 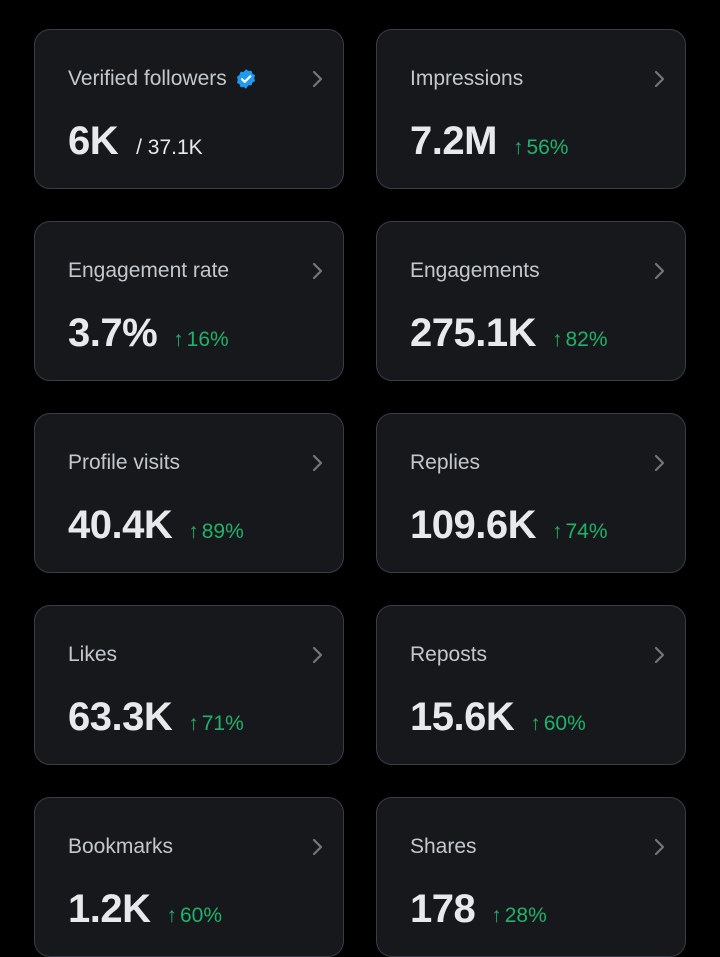 I want to click on metric-label: Replies, so click(x=445, y=462).